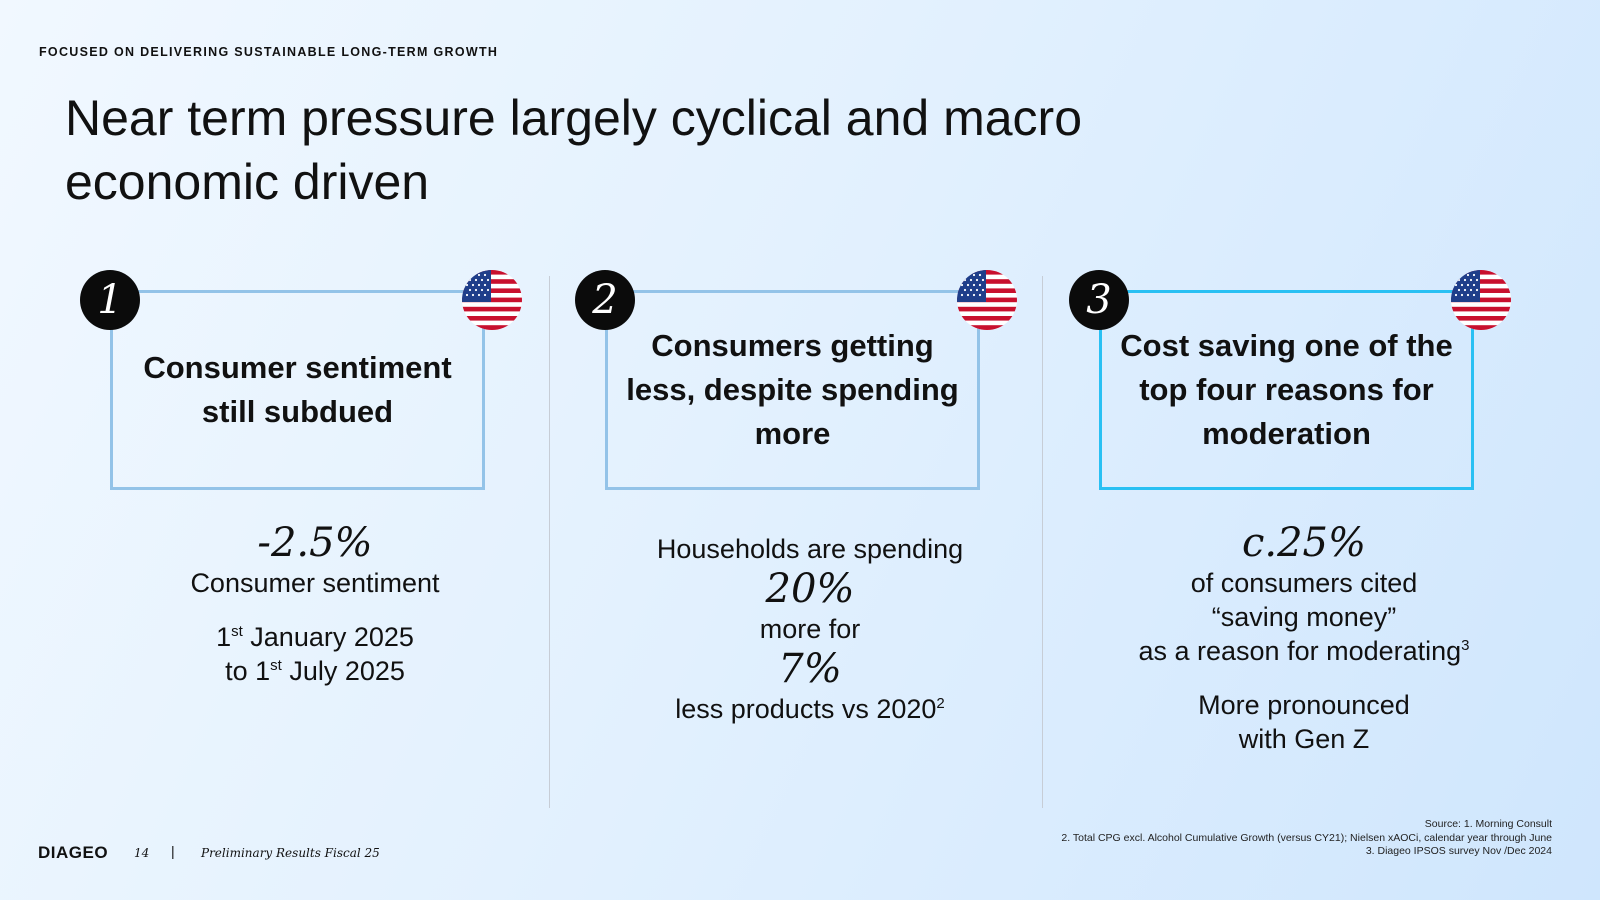 This screenshot has height=900, width=1600. What do you see at coordinates (1099, 300) in the screenshot?
I see `number-badge-3: 3` at bounding box center [1099, 300].